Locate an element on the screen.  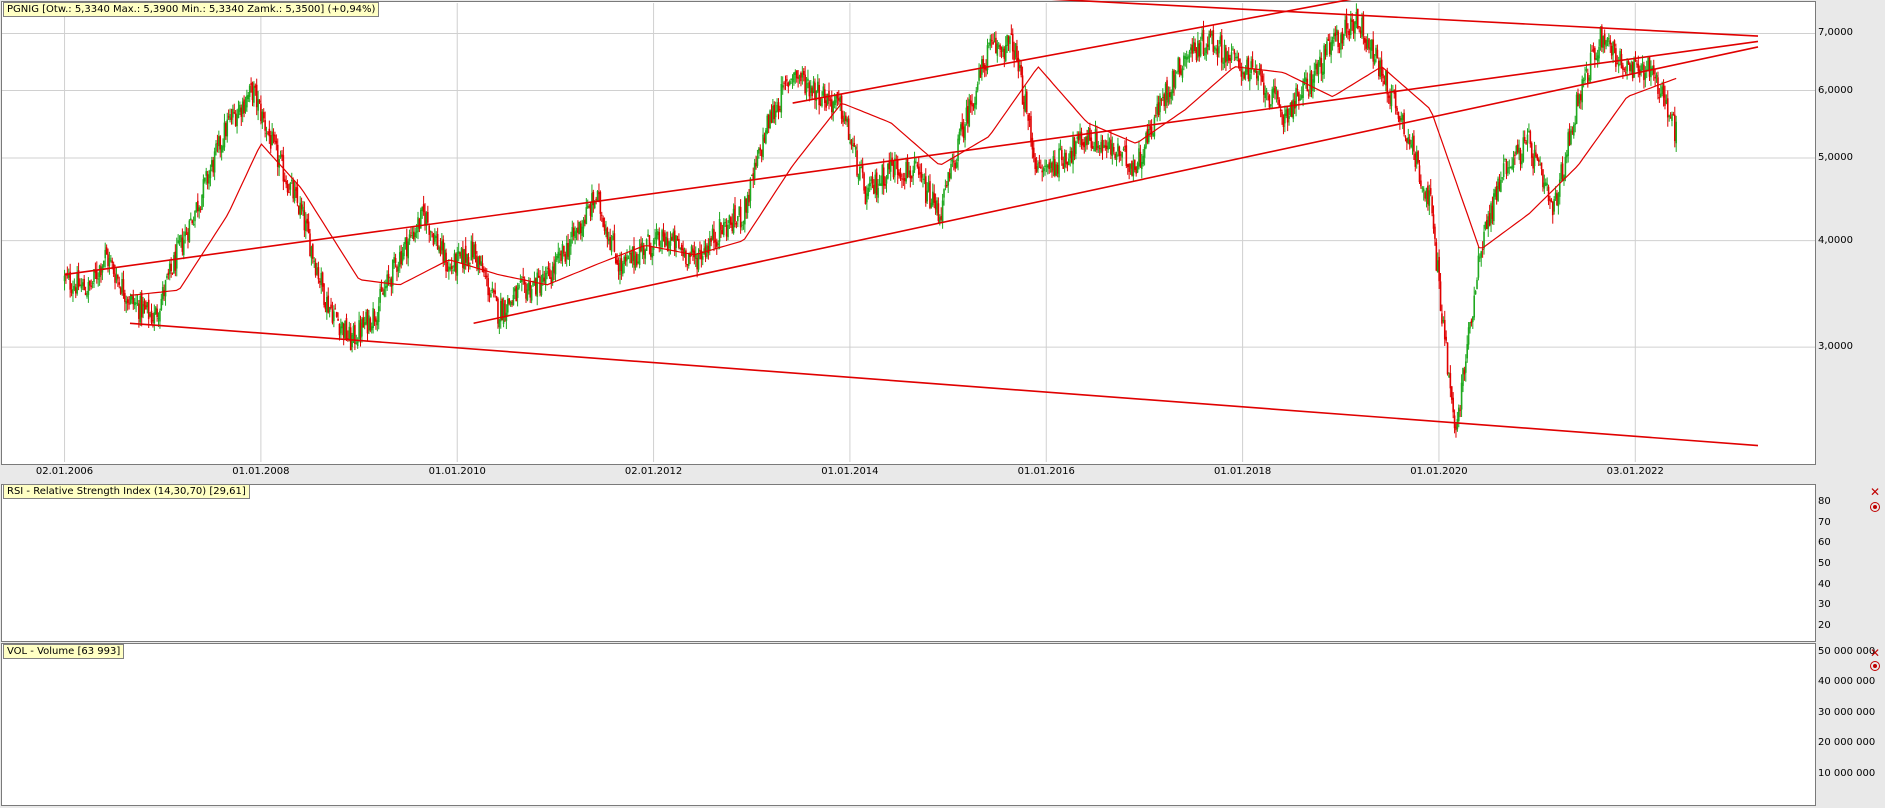
x-tick-label: 01.01.2008 is located at coordinates (261, 471).